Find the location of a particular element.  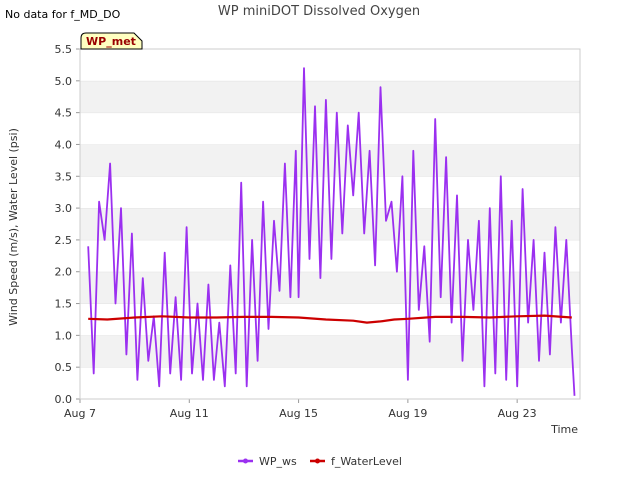

x-tick-label: Aug 7 is located at coordinates (80, 413).